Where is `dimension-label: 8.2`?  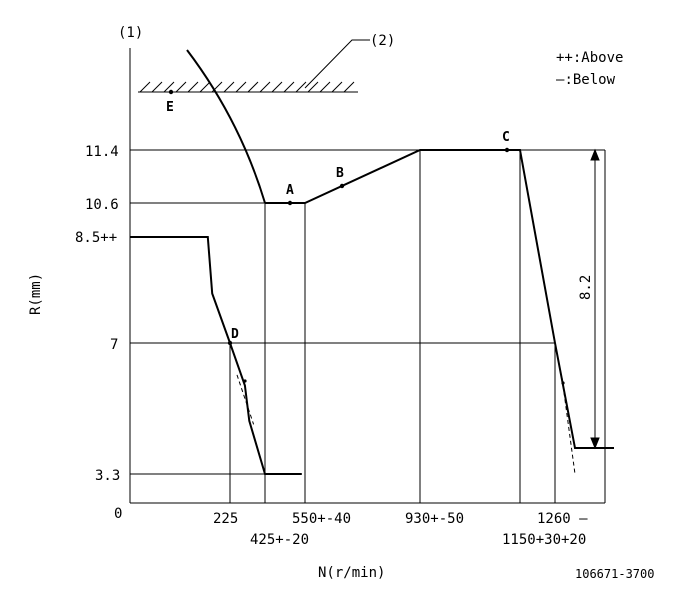
dimension-label: 8.2 is located at coordinates (586, 287).